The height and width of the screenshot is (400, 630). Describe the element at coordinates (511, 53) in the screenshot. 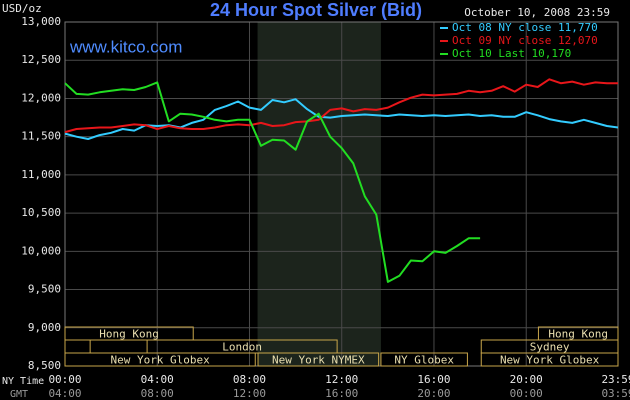

I see `legend-label: Oct 10 Last 10,170` at that location.